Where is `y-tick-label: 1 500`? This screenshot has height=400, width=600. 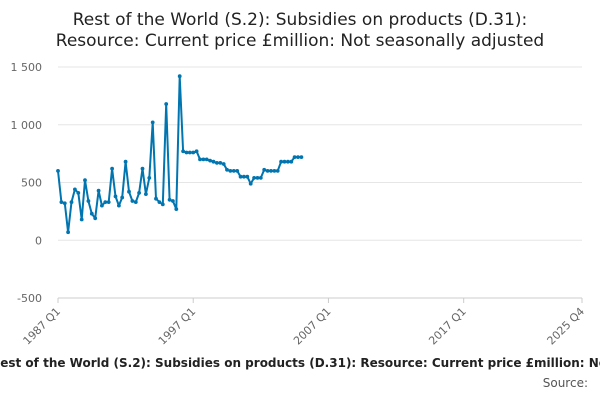
y-tick-label: 1 500 is located at coordinates (27, 67).